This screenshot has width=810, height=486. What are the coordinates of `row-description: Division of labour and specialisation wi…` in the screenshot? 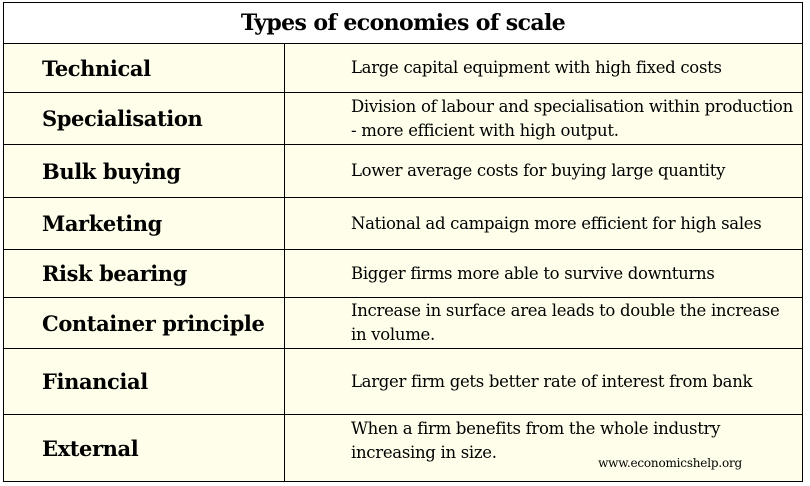 It's located at (572, 118).